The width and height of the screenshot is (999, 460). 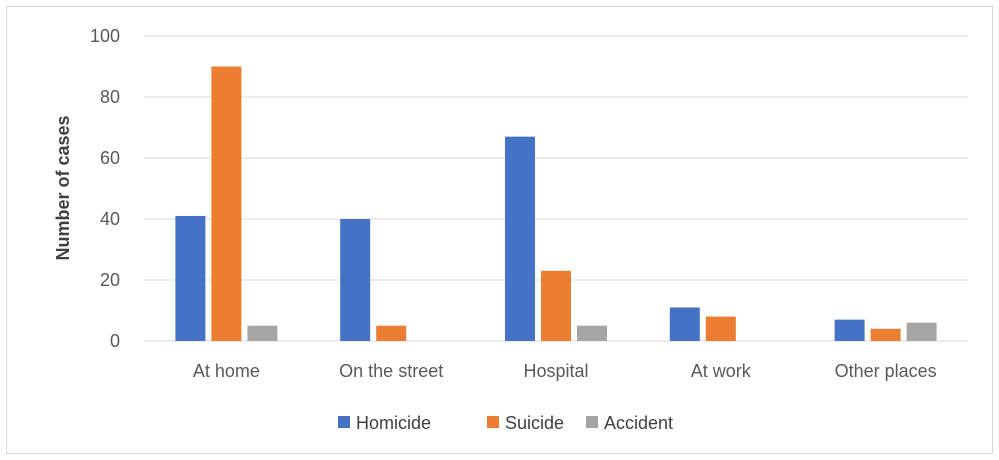 I want to click on legend-label-homicide: Homicide, so click(x=393, y=423).